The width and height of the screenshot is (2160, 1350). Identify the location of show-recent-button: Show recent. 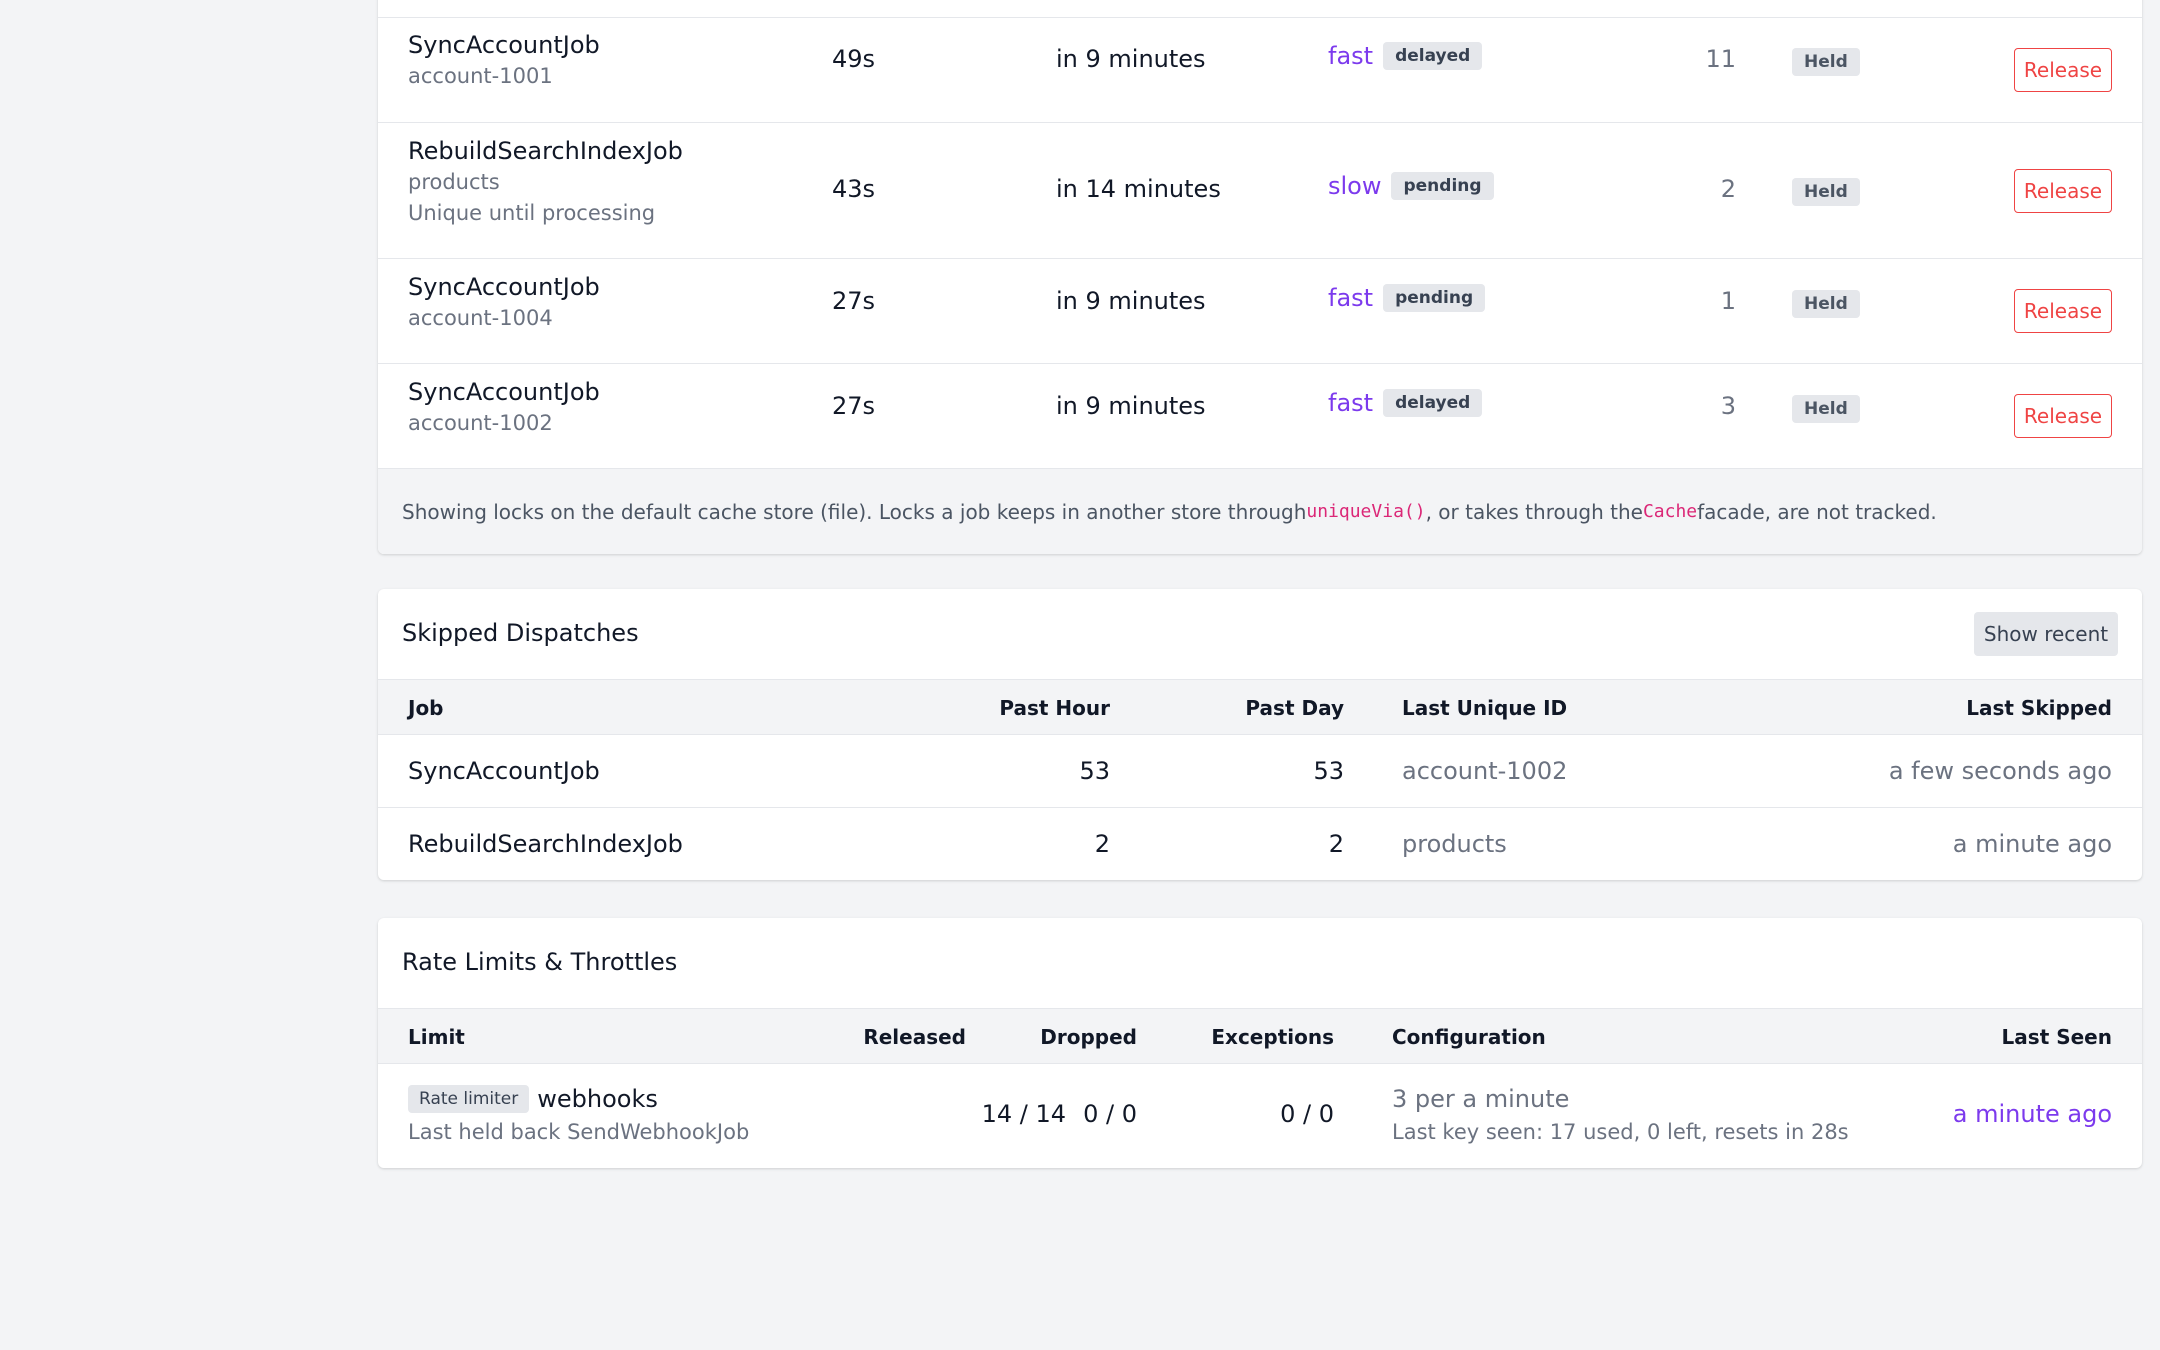
(2046, 634).